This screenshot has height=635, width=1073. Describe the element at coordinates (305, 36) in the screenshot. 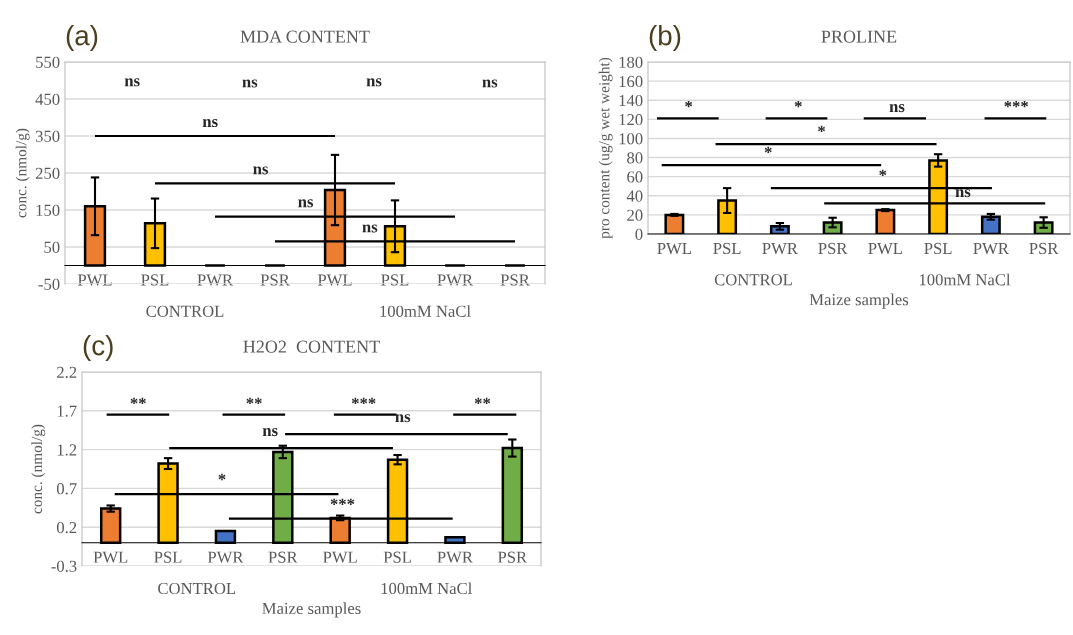

I see `chart-title: MDA CONTENT` at that location.